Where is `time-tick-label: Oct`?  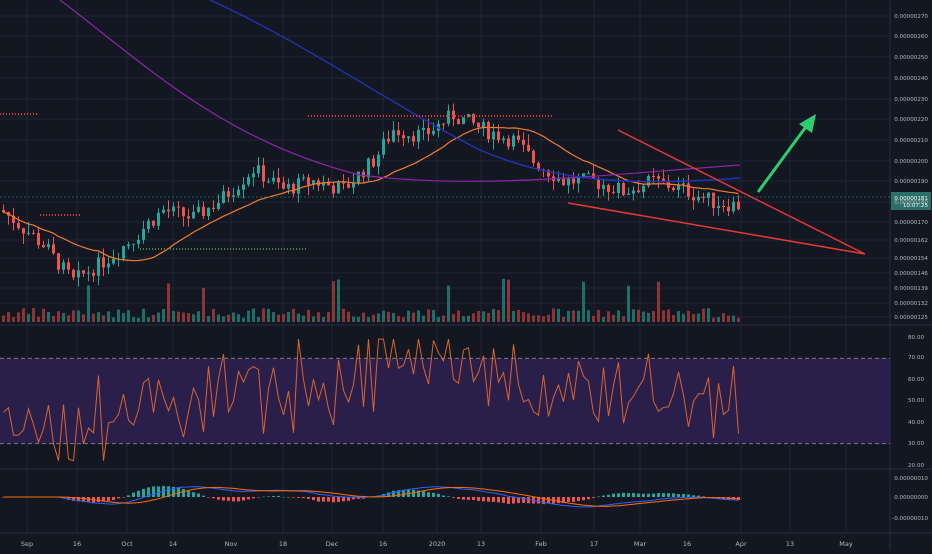
time-tick-label: Oct is located at coordinates (127, 544).